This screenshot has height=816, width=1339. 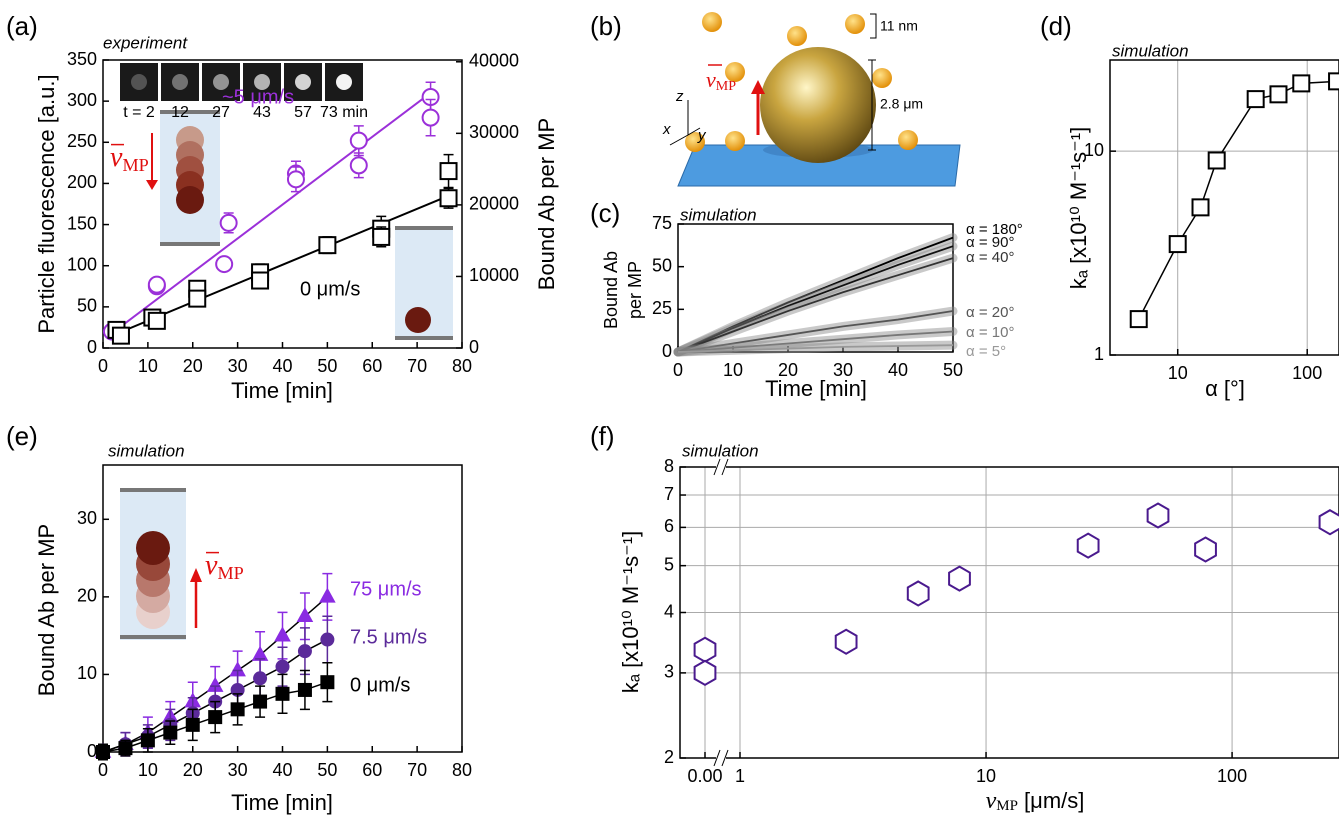 I want to click on y-tick-label: 8, so click(x=669, y=466).